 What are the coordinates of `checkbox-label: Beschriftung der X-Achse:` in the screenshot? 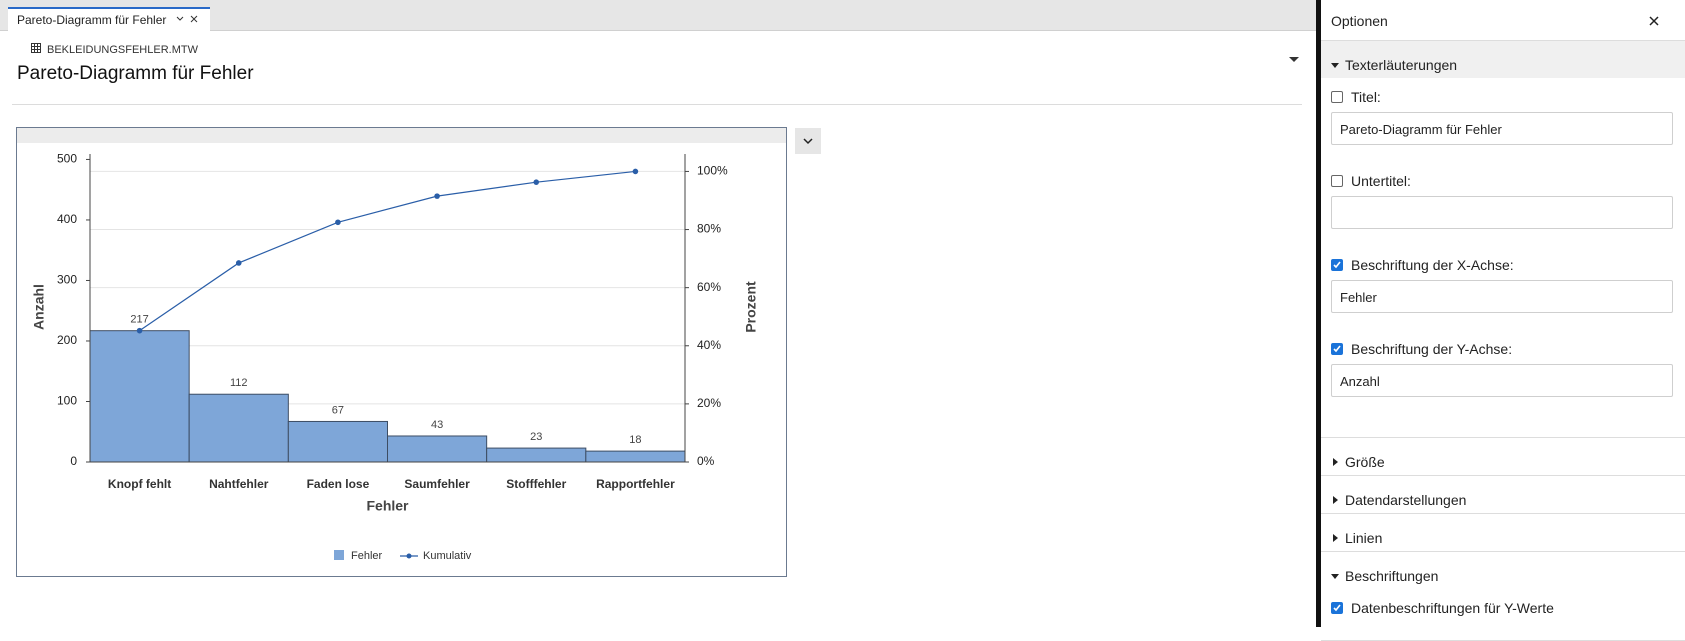 It's located at (1432, 265).